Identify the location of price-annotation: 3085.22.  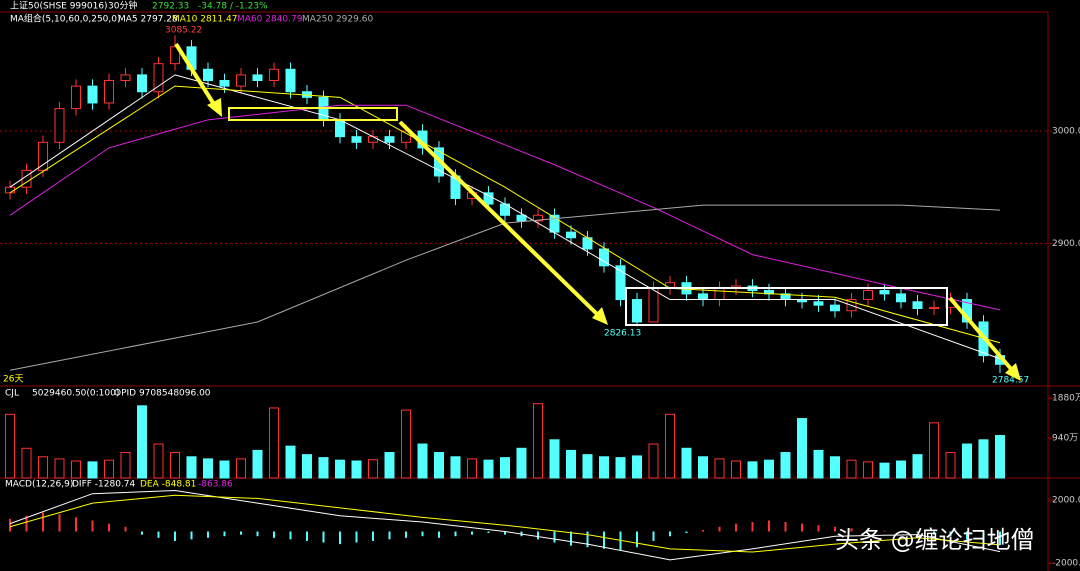
(183, 31).